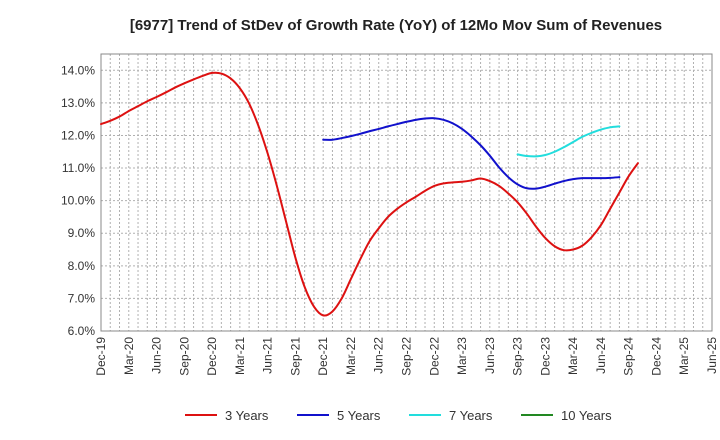 Image resolution: width=720 pixels, height=440 pixels. I want to click on x-tick-label: Sep-20, so click(184, 356).